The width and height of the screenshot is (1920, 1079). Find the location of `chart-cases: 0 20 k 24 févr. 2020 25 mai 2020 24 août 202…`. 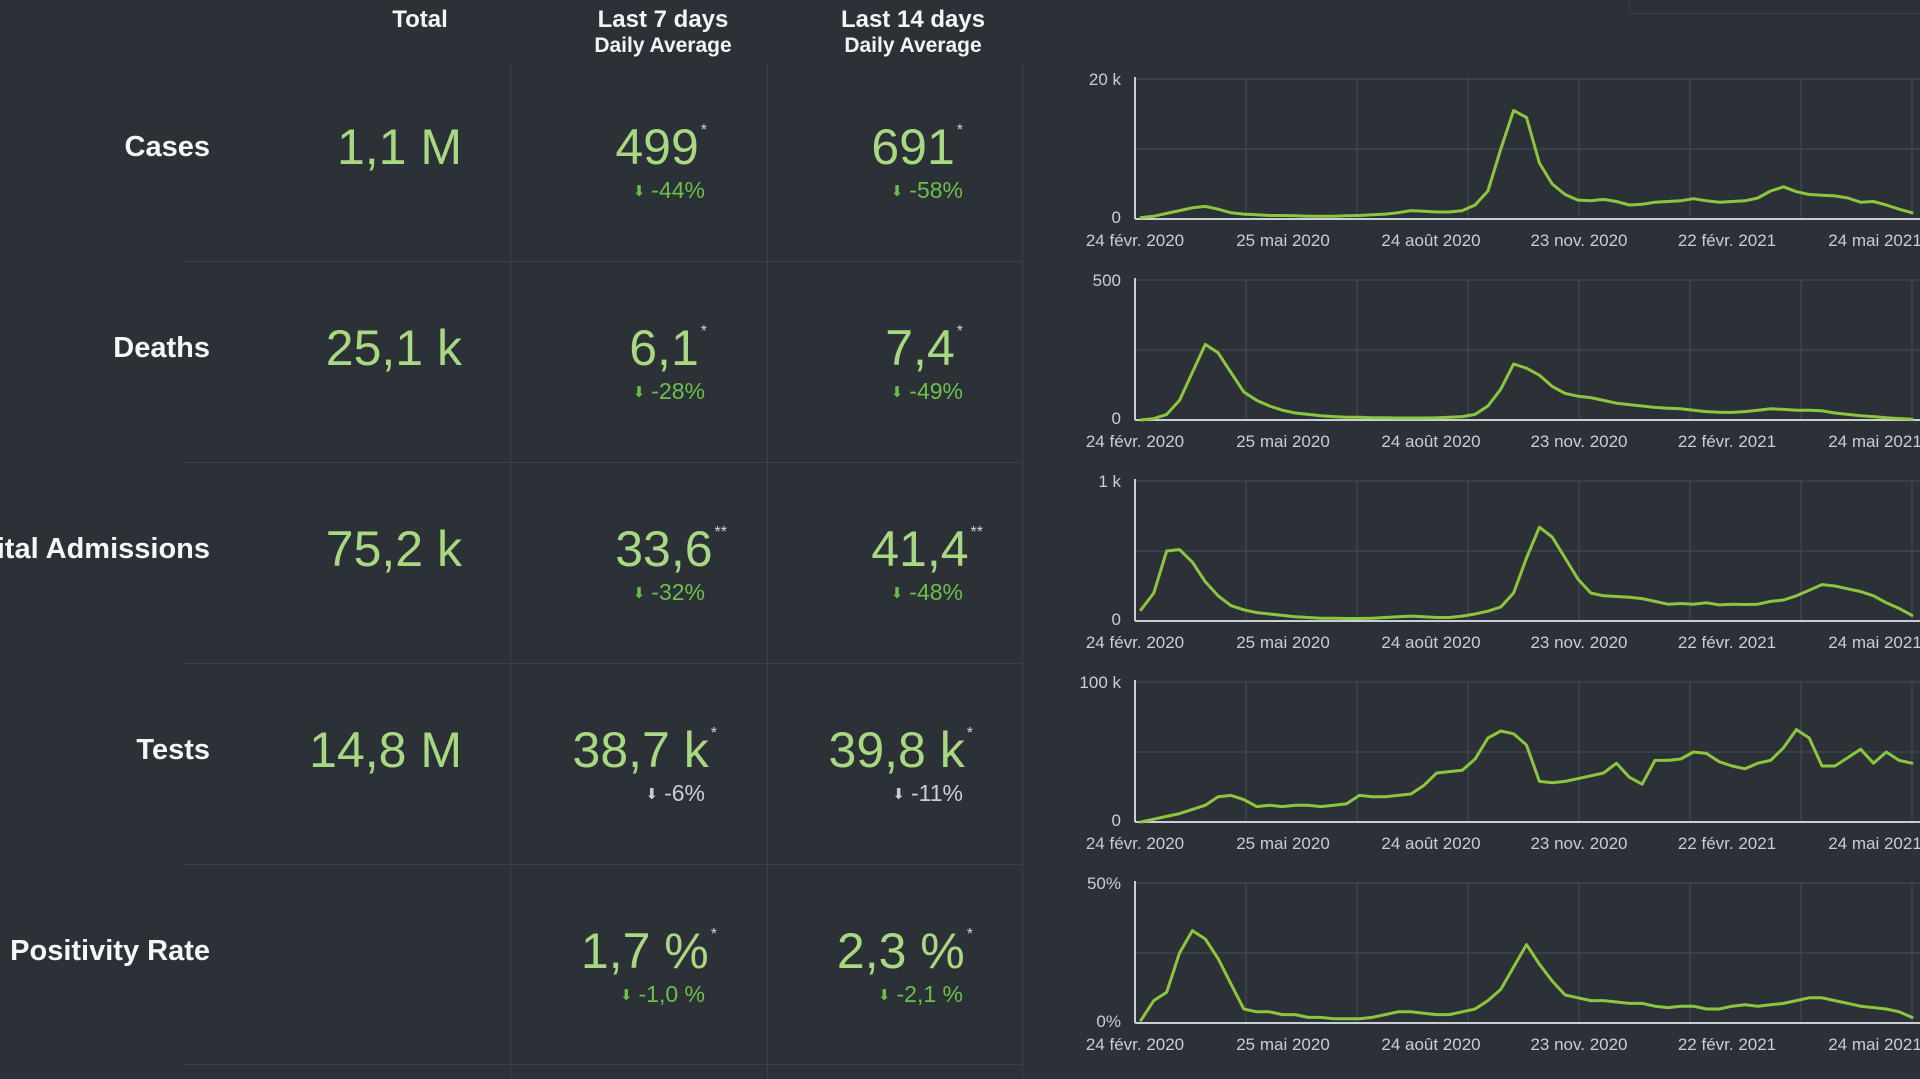

chart-cases: 0 20 k 24 févr. 2020 25 mai 2020 24 août 202… is located at coordinates (1503, 160).